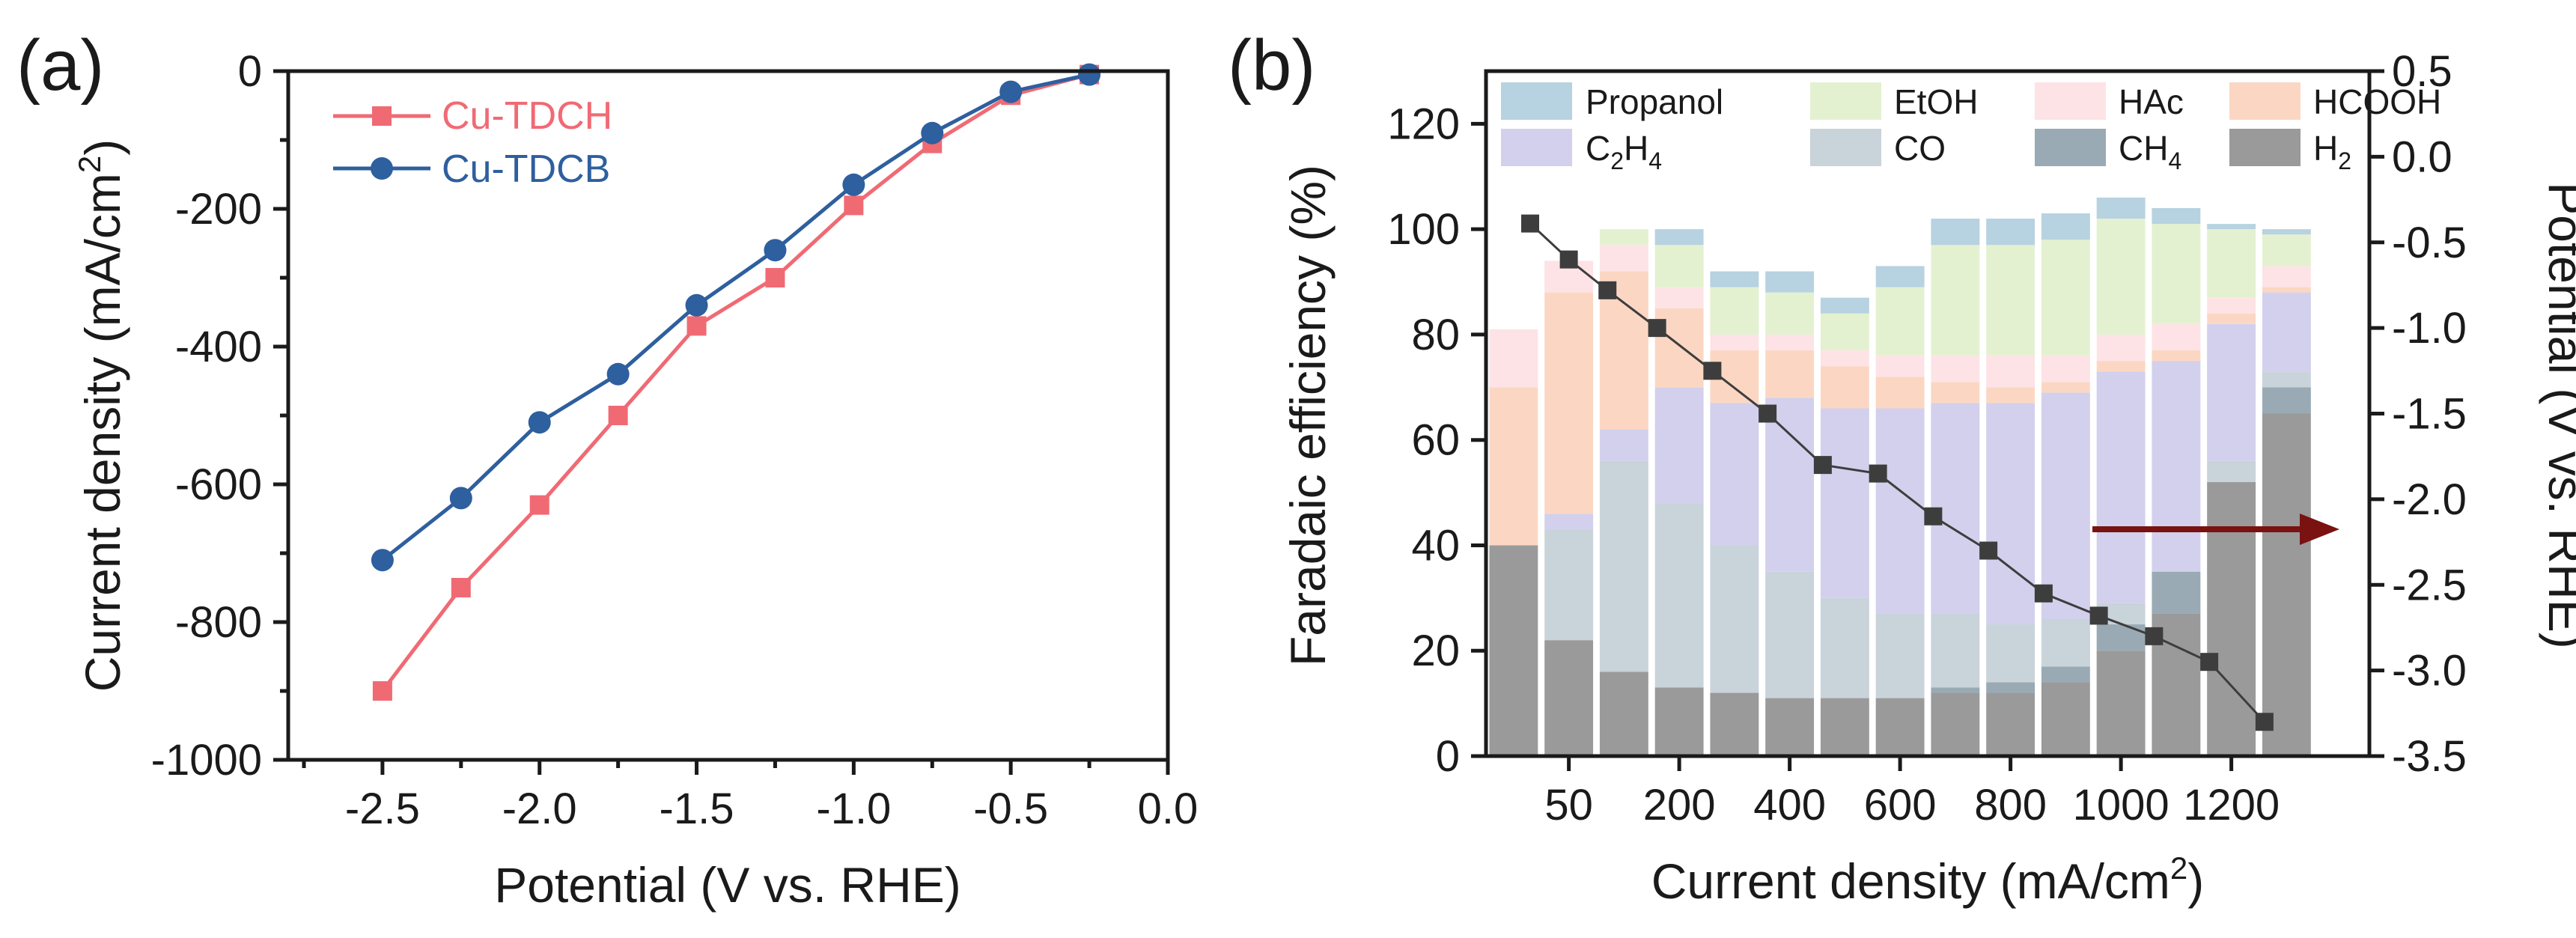 This screenshot has width=2576, height=938. What do you see at coordinates (2422, 71) in the screenshot?
I see `chart-b-y2-tick-label: 0.5` at bounding box center [2422, 71].